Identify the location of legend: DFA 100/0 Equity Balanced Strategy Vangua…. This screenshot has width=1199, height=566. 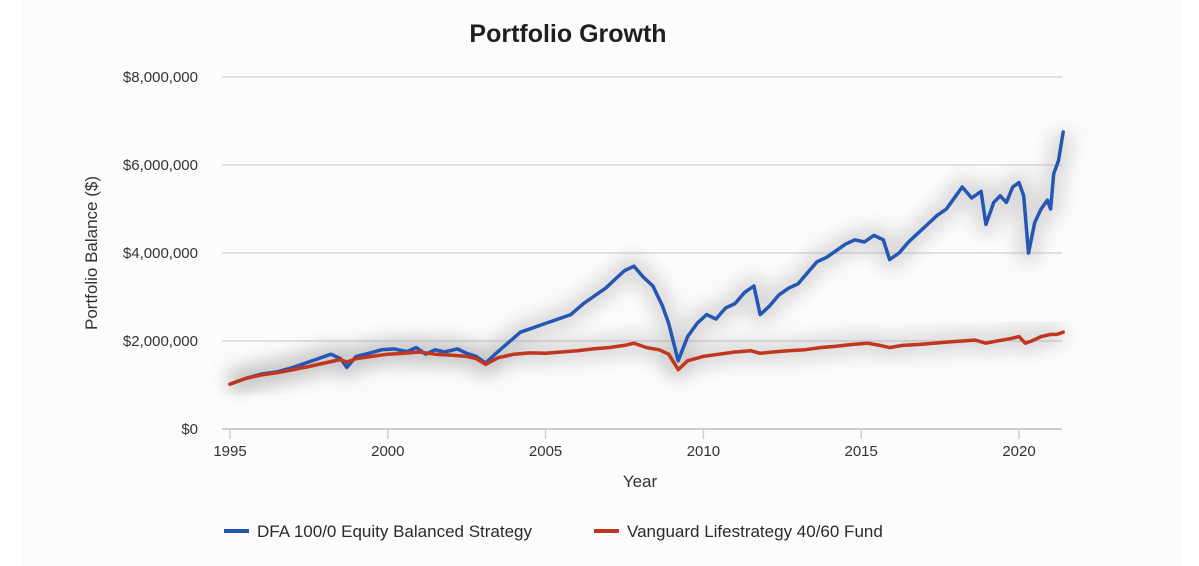
(553, 531).